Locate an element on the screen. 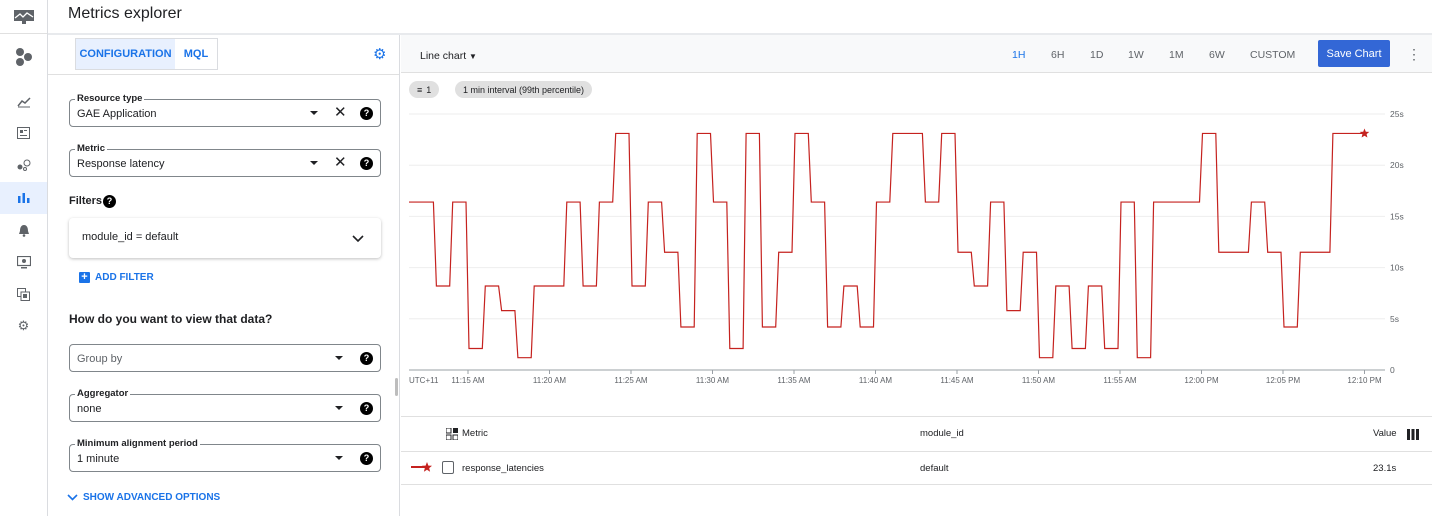  column-header-module-id: module_id is located at coordinates (942, 433).